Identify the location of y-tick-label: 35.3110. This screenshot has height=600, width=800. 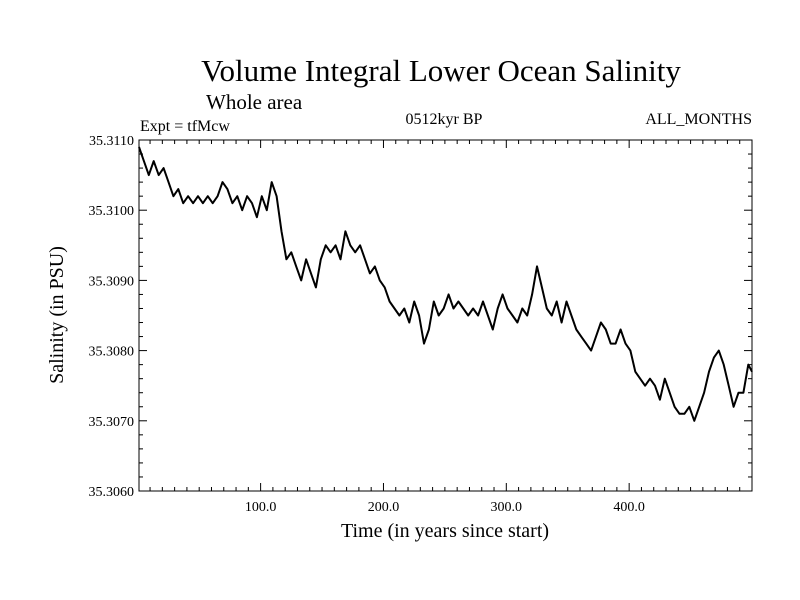
(111, 141).